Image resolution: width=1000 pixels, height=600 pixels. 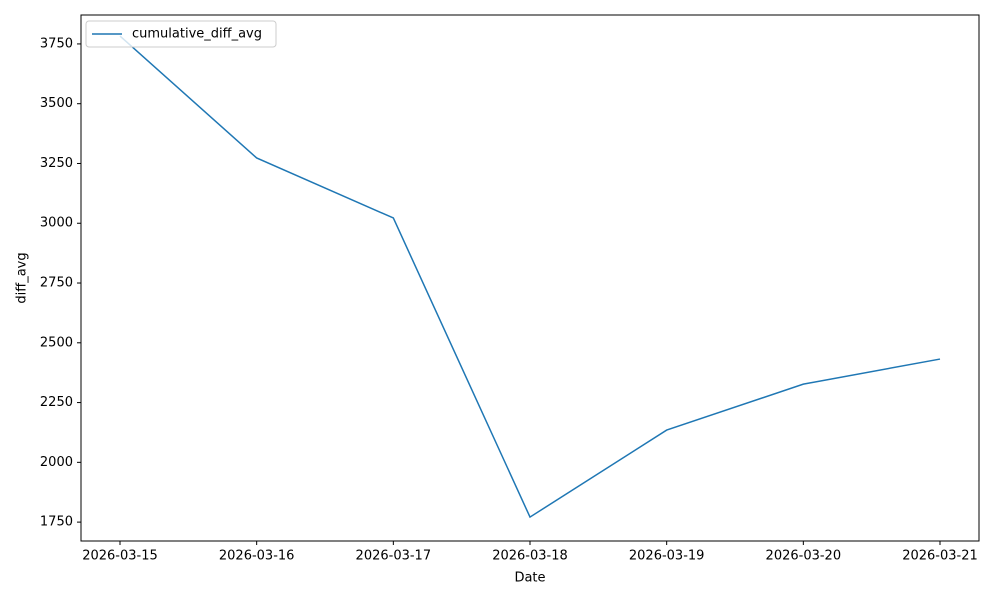 What do you see at coordinates (530, 556) in the screenshot?
I see `x-tick-label: 2026-03-18` at bounding box center [530, 556].